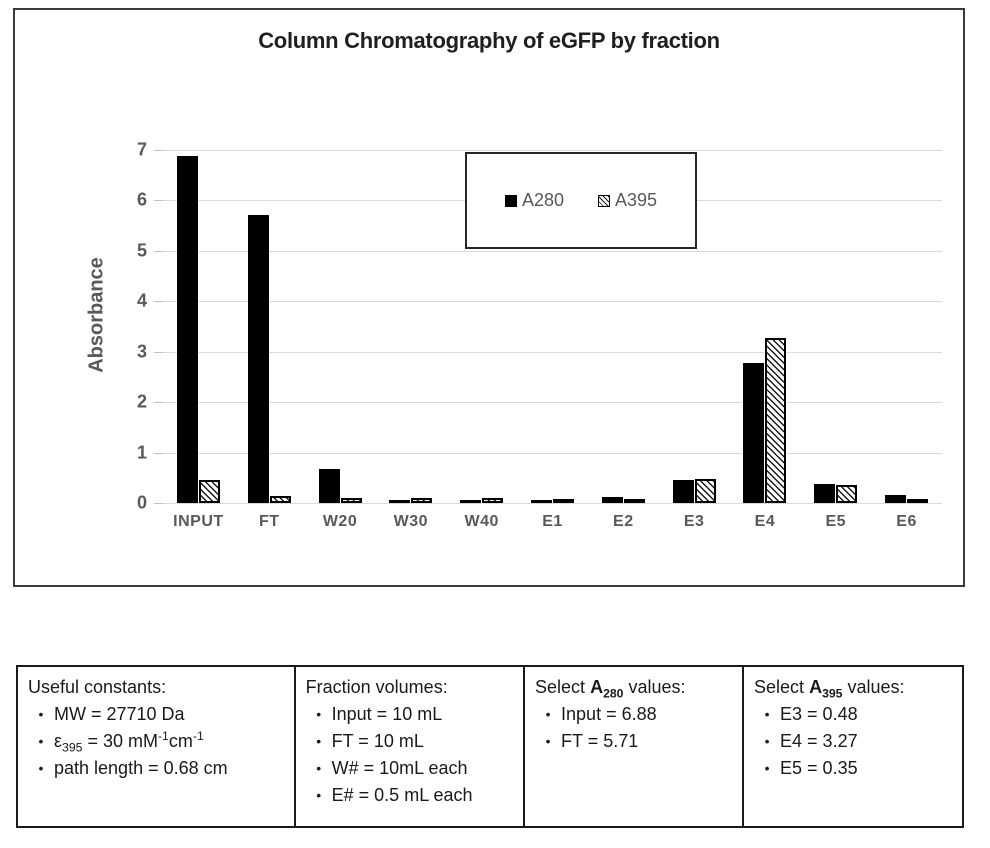 Image resolution: width=990 pixels, height=848 pixels. What do you see at coordinates (534, 200) in the screenshot?
I see `legend-item-a280: A280` at bounding box center [534, 200].